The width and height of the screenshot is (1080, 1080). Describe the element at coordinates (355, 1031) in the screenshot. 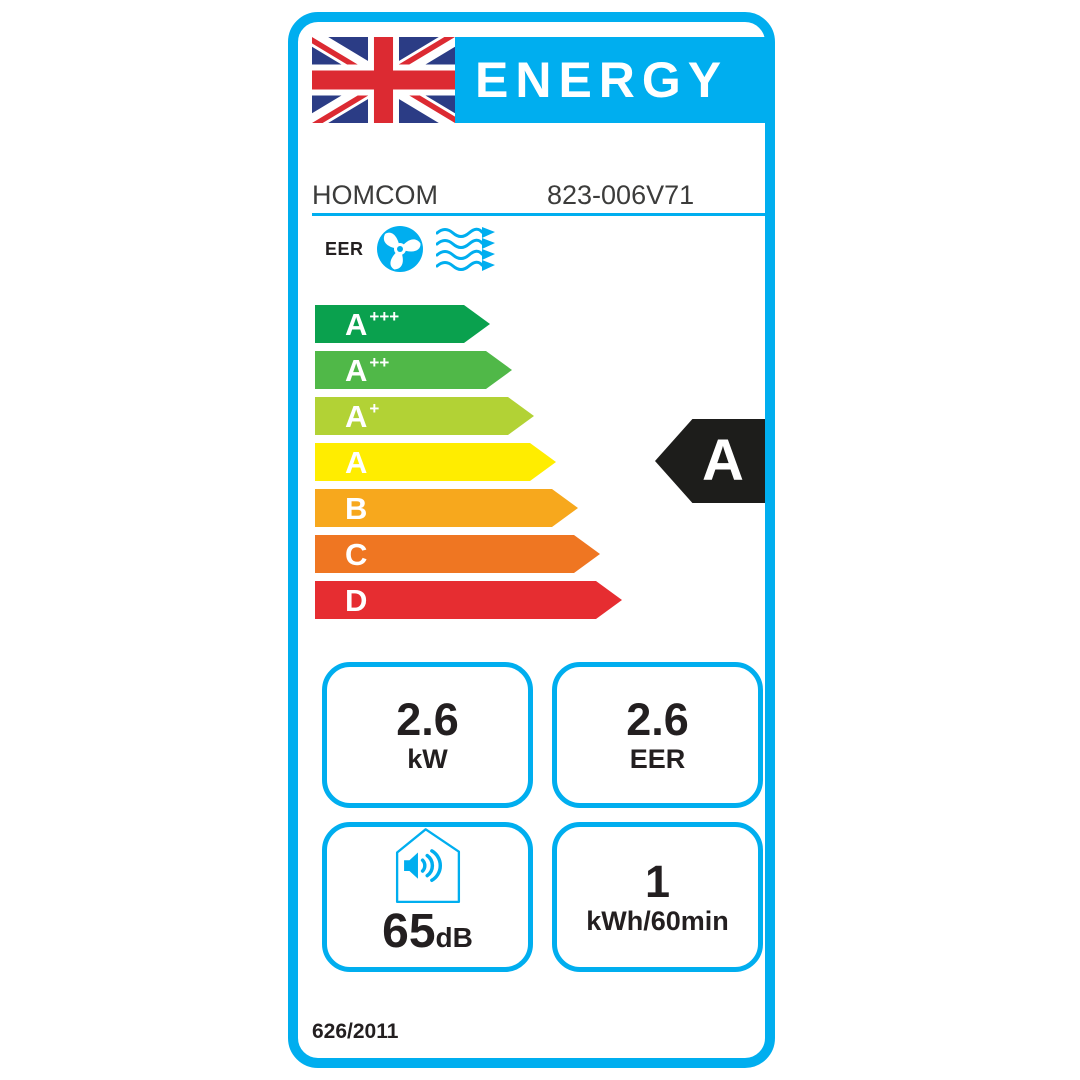

I see `regulation-number: 626/2011` at that location.